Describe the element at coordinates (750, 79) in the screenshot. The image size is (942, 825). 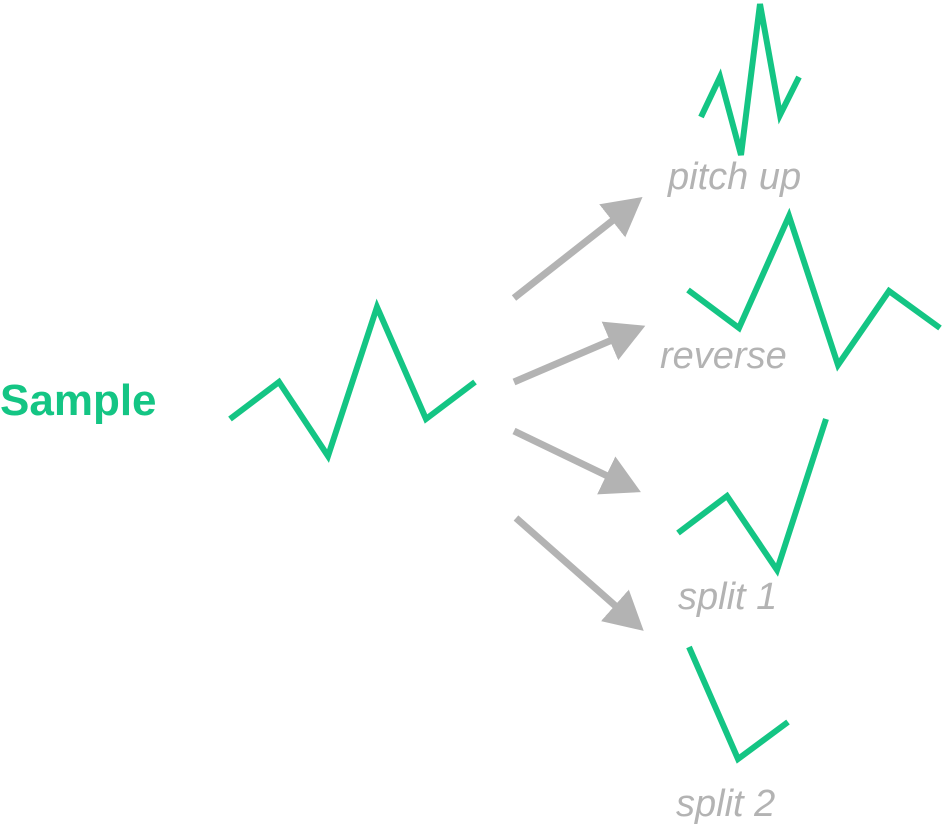
I see `pitch-up-waveform` at that location.